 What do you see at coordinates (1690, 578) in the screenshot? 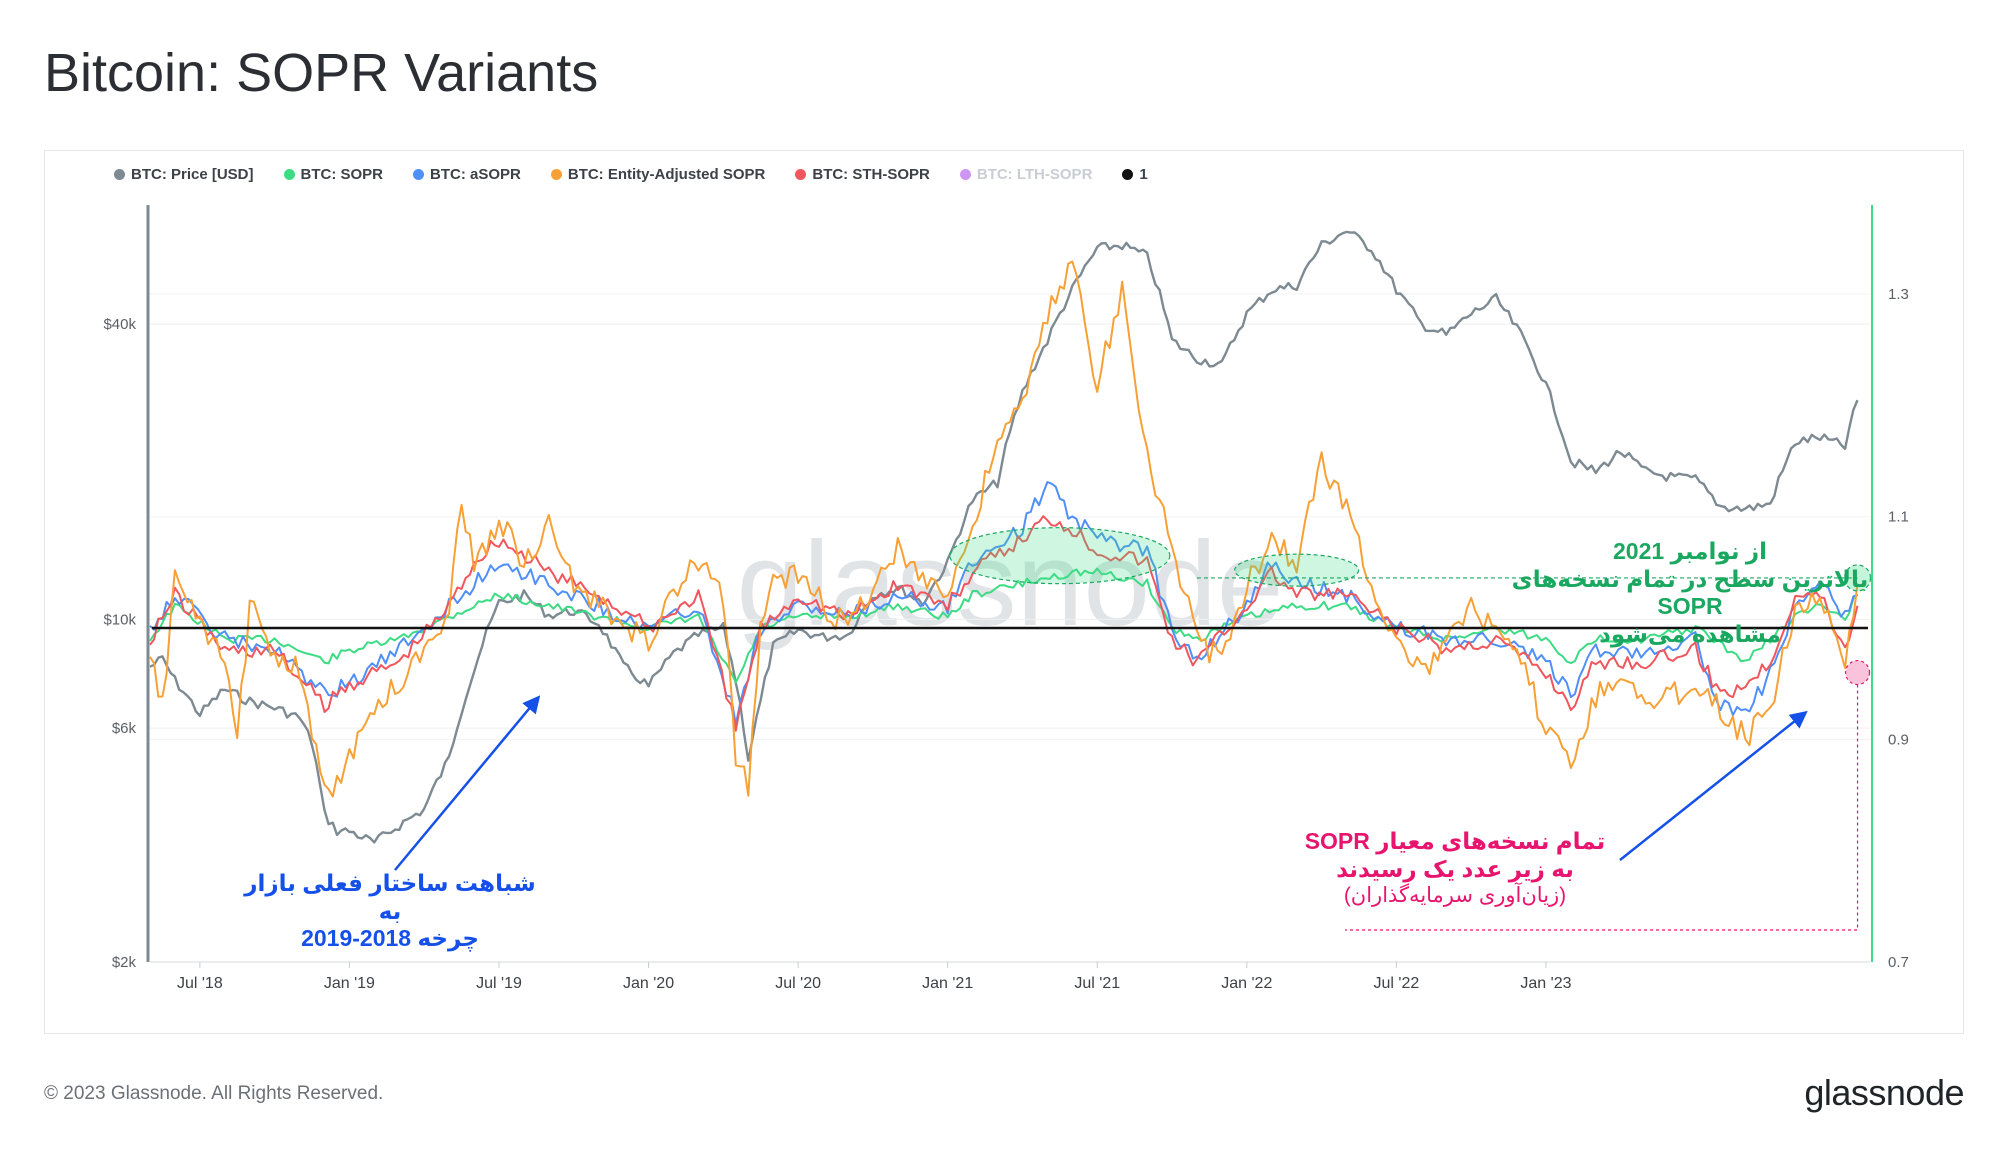
I see `annotation-green-line2: بالاترین سطح در تمام نسخه‌های` at bounding box center [1690, 578].